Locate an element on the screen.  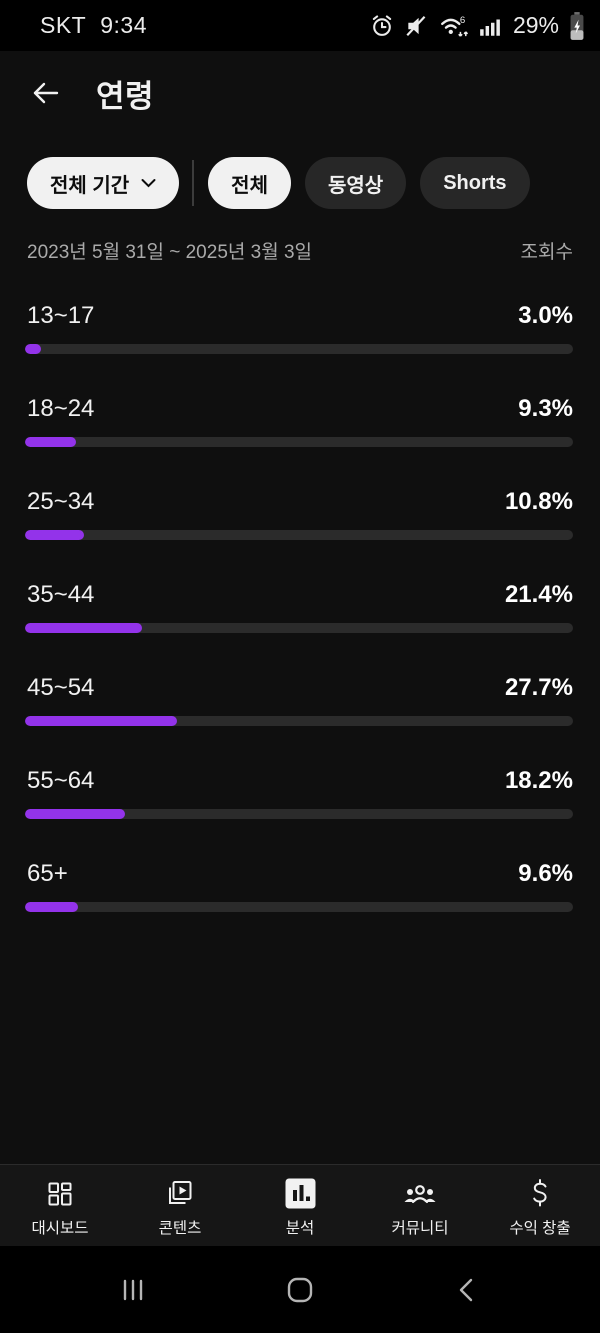
battery-percent-label: 29% is located at coordinates (535, 25).